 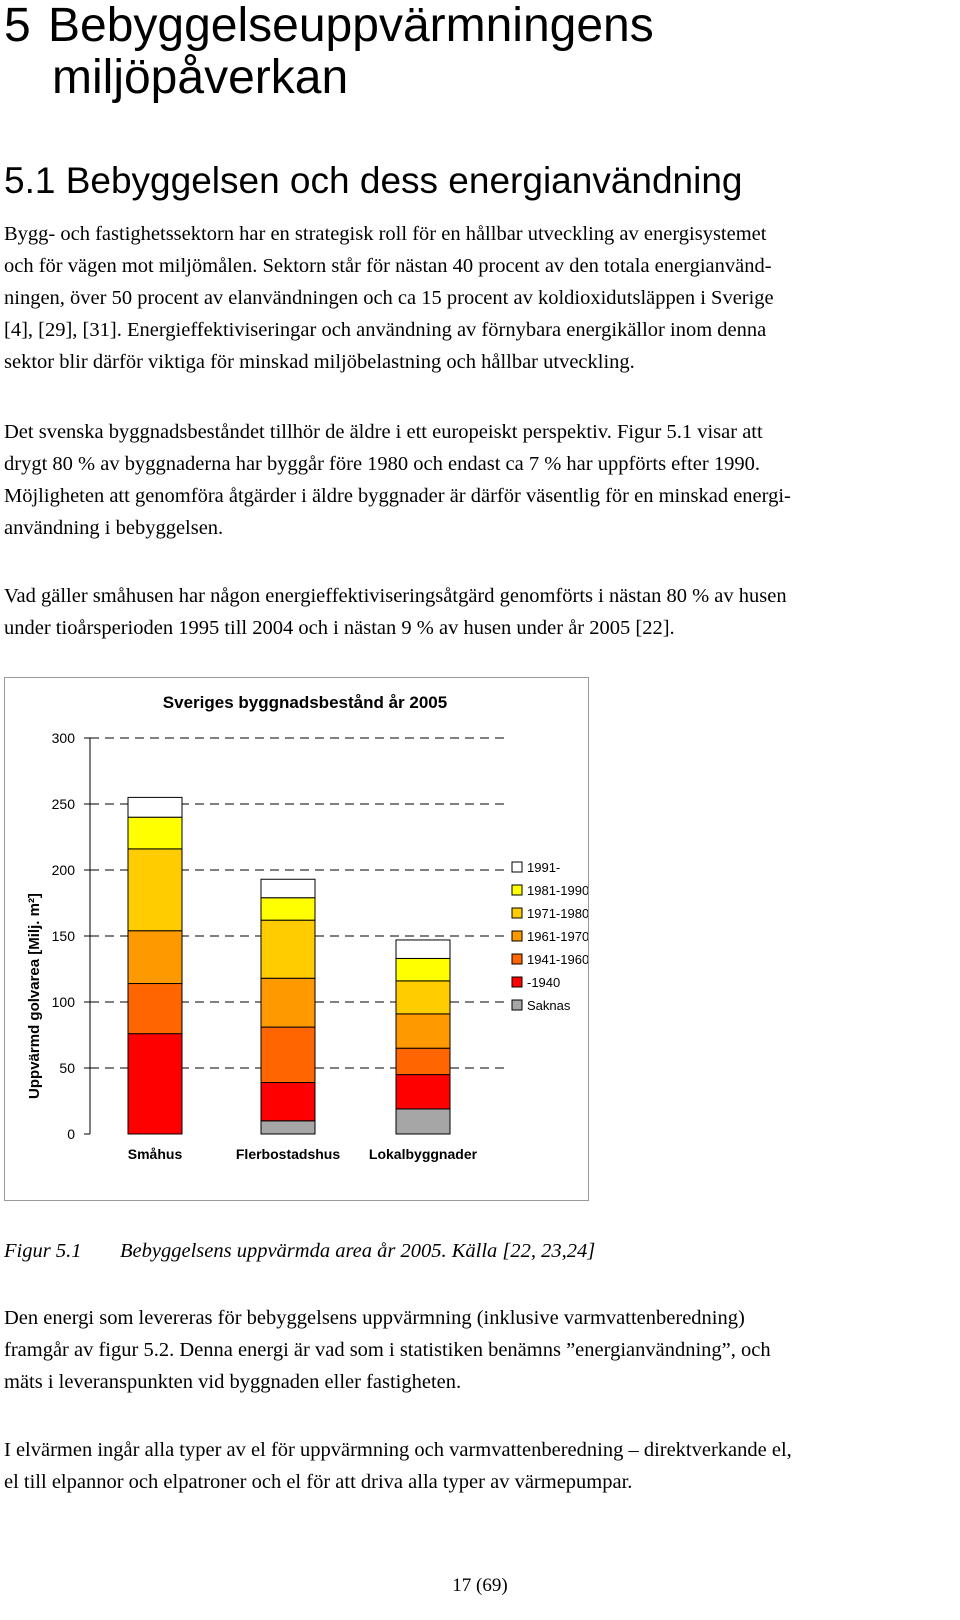 I want to click on x-tick-label: Småhus, so click(x=155, y=1154).